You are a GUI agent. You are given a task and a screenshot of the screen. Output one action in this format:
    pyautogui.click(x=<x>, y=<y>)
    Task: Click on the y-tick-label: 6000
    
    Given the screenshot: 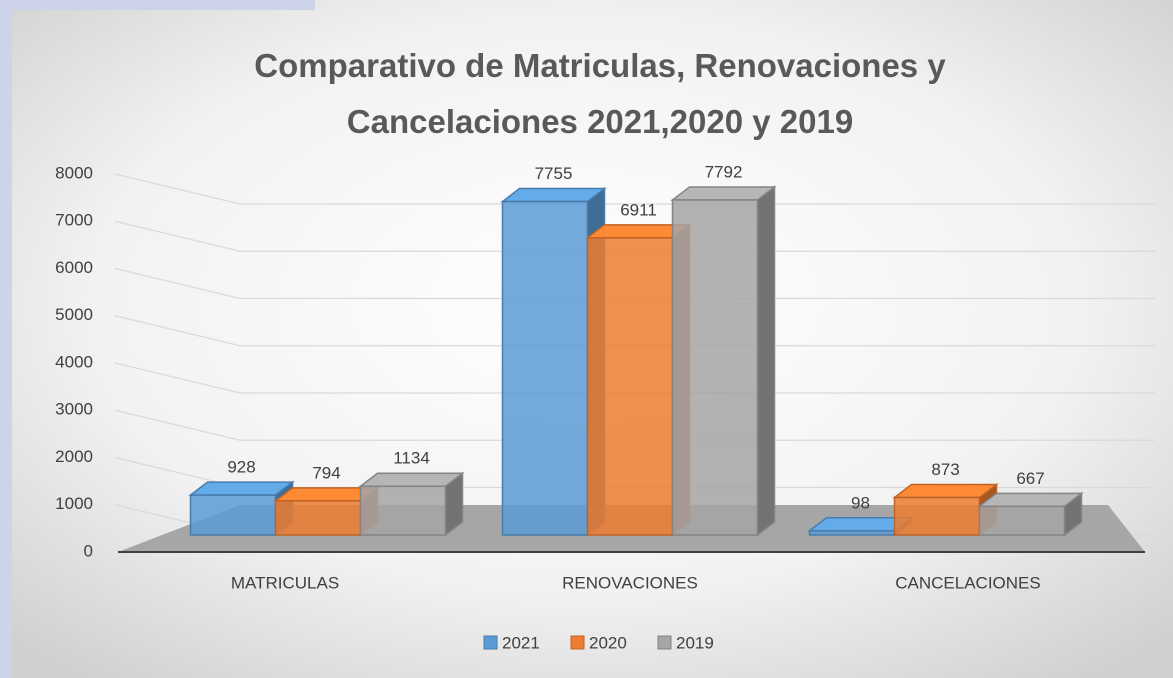 What is the action you would take?
    pyautogui.click(x=74, y=267)
    